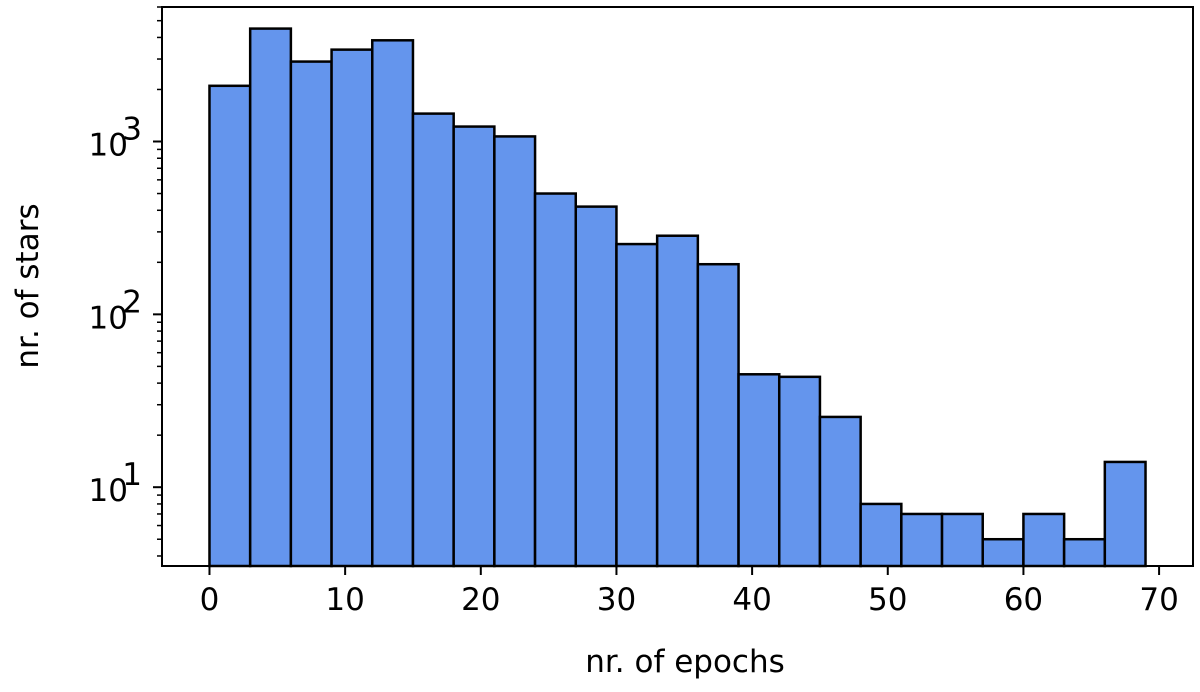 This screenshot has width=1200, height=692. Describe the element at coordinates (132, 302) in the screenshot. I see `y-tick-exponent: 2` at that location.